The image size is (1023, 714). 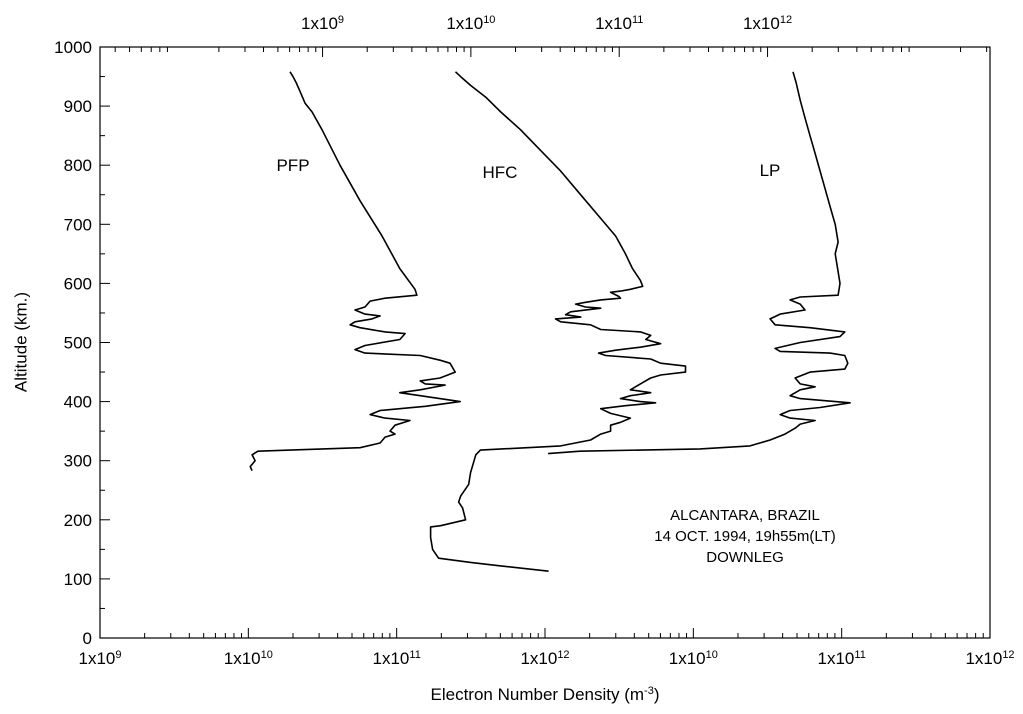 What do you see at coordinates (78, 165) in the screenshot?
I see `y-tick-label: 800` at bounding box center [78, 165].